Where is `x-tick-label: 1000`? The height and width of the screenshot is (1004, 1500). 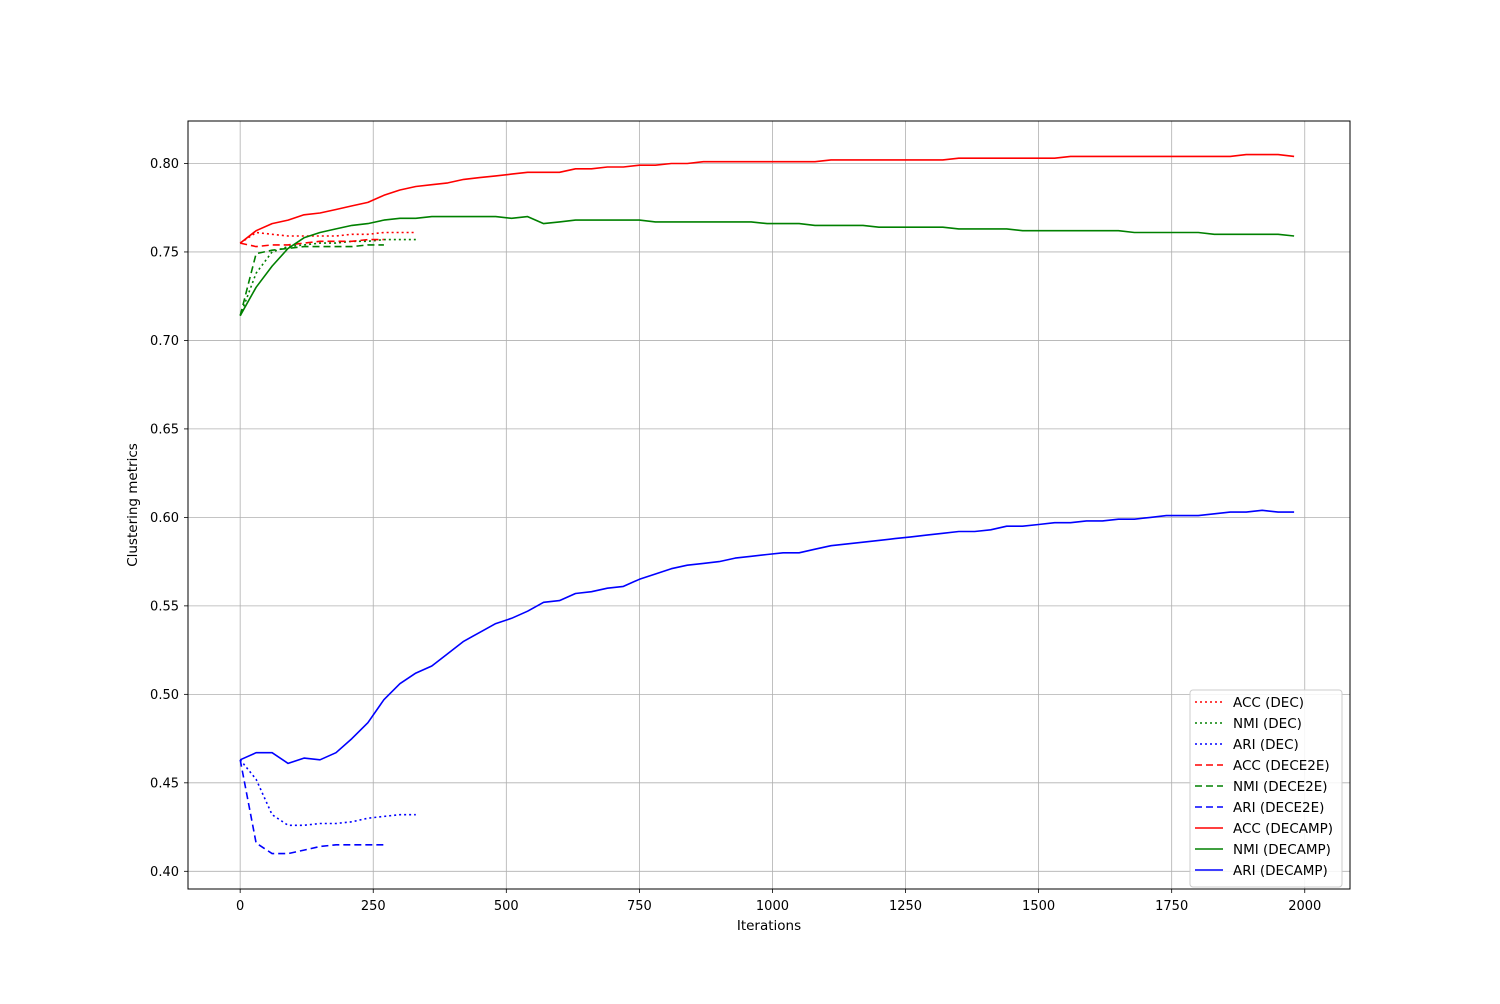 x-tick-label: 1000 is located at coordinates (772, 906).